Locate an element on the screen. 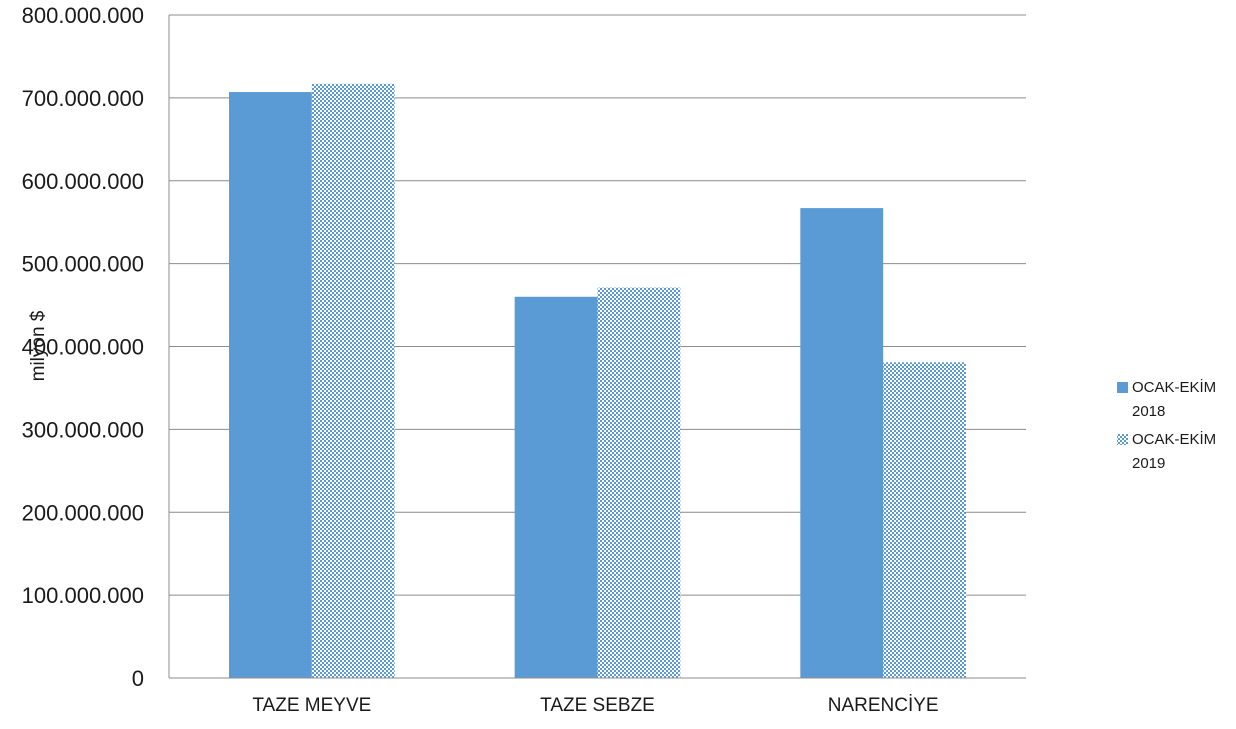 The width and height of the screenshot is (1236, 729). y-axis-label: milyon $ is located at coordinates (38, 345).